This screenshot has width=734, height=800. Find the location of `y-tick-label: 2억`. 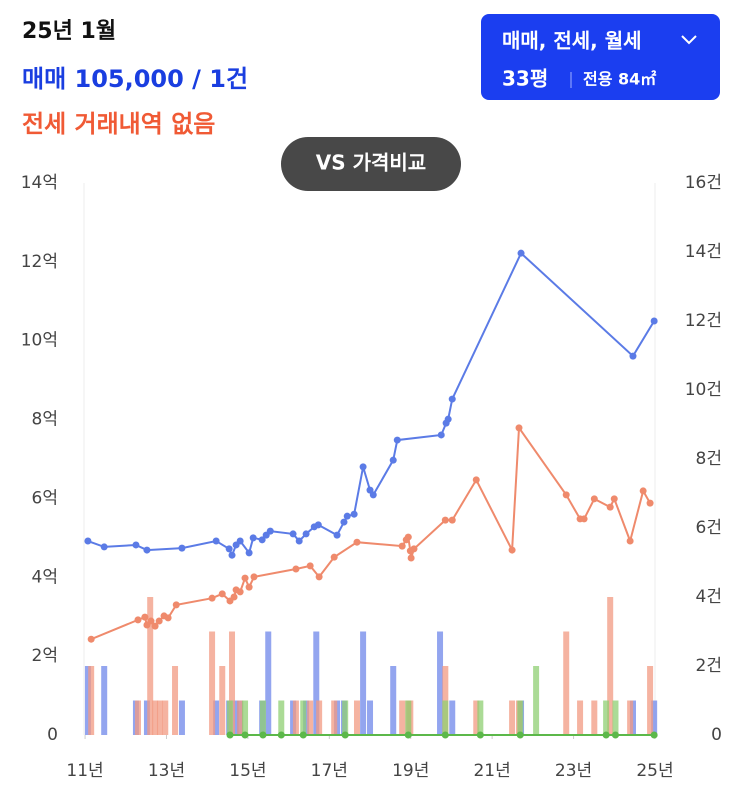

y-tick-label: 2억 is located at coordinates (45, 656).